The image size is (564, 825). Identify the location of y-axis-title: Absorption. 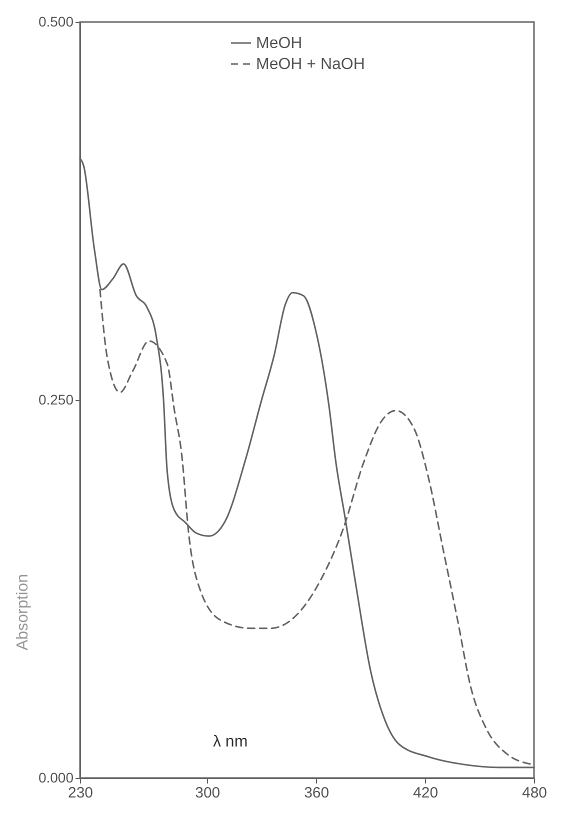
(23, 612).